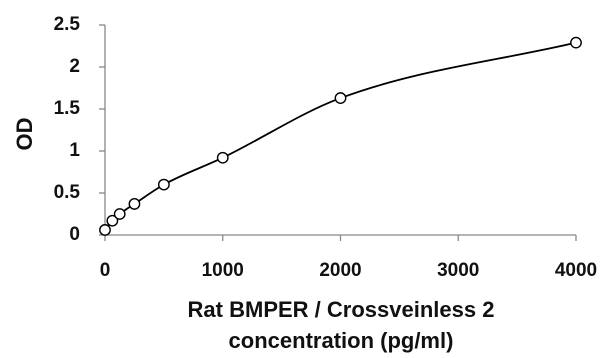 The image size is (606, 358). I want to click on x-tick-label: 2000, so click(340, 270).